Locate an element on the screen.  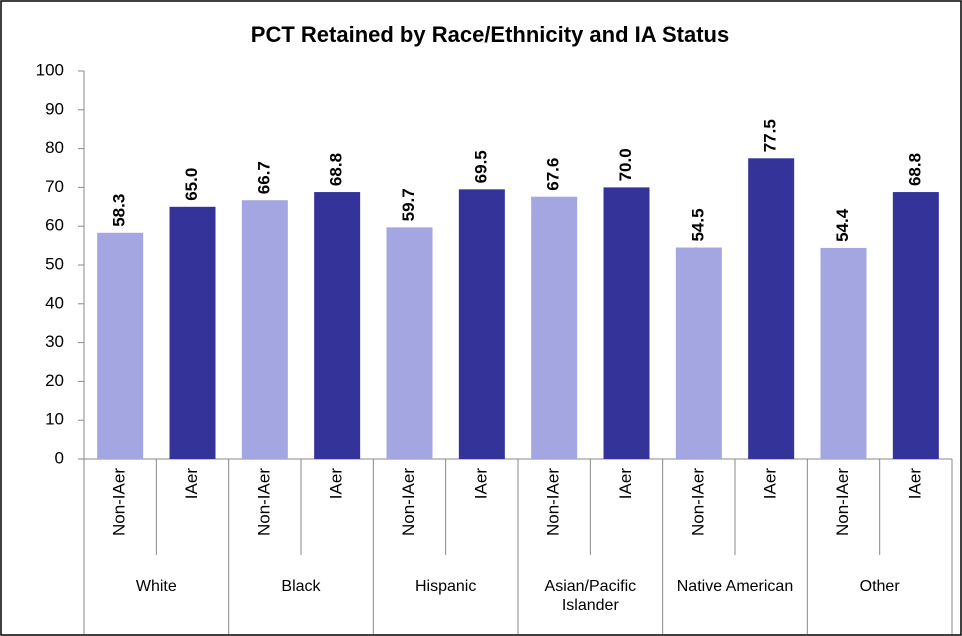
category-label: Asian/Pacific Islander is located at coordinates (590, 596).